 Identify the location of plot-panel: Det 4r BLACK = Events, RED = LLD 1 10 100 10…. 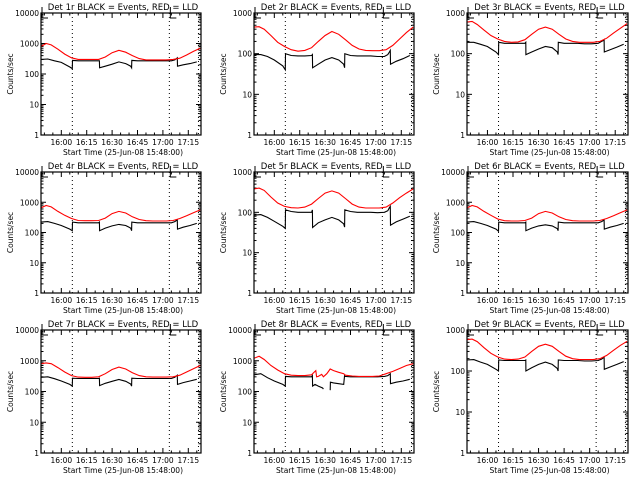
(104, 238).